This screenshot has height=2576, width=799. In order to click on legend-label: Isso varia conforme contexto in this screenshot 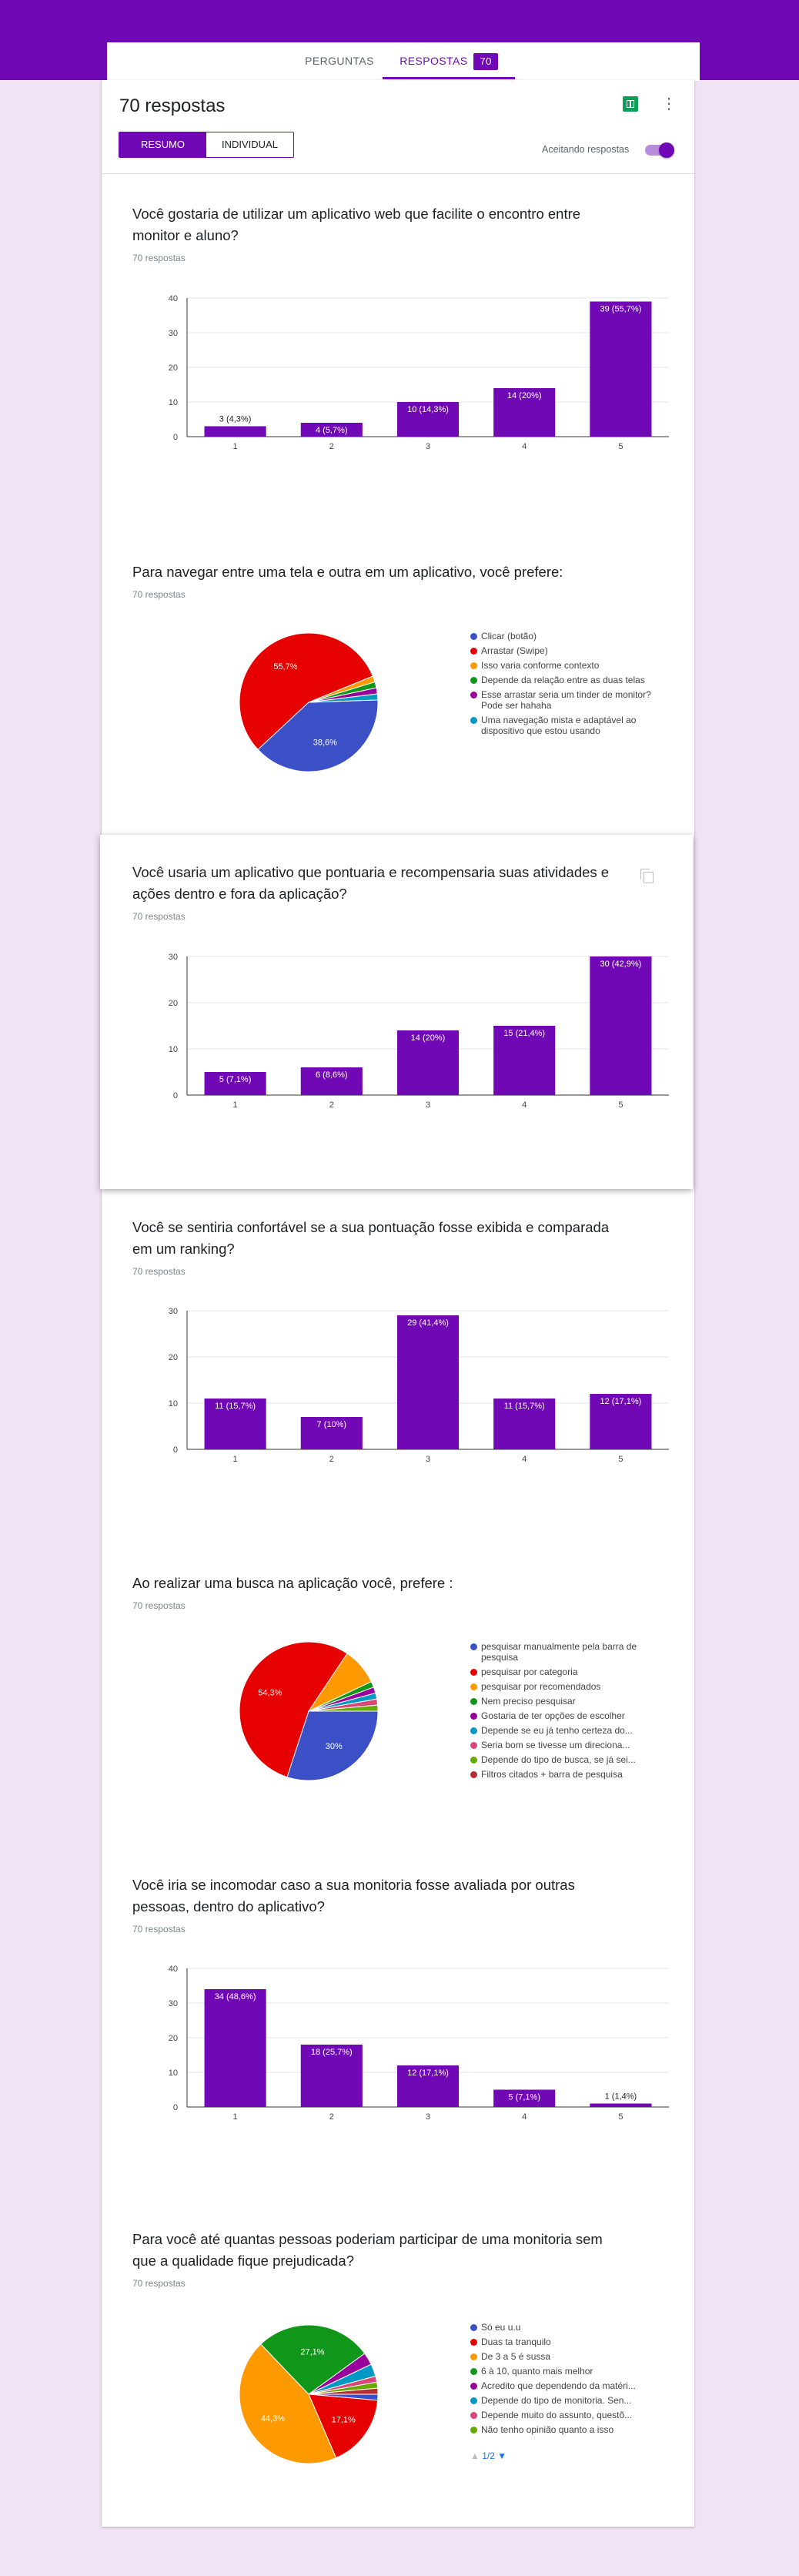, I will do `click(541, 665)`.